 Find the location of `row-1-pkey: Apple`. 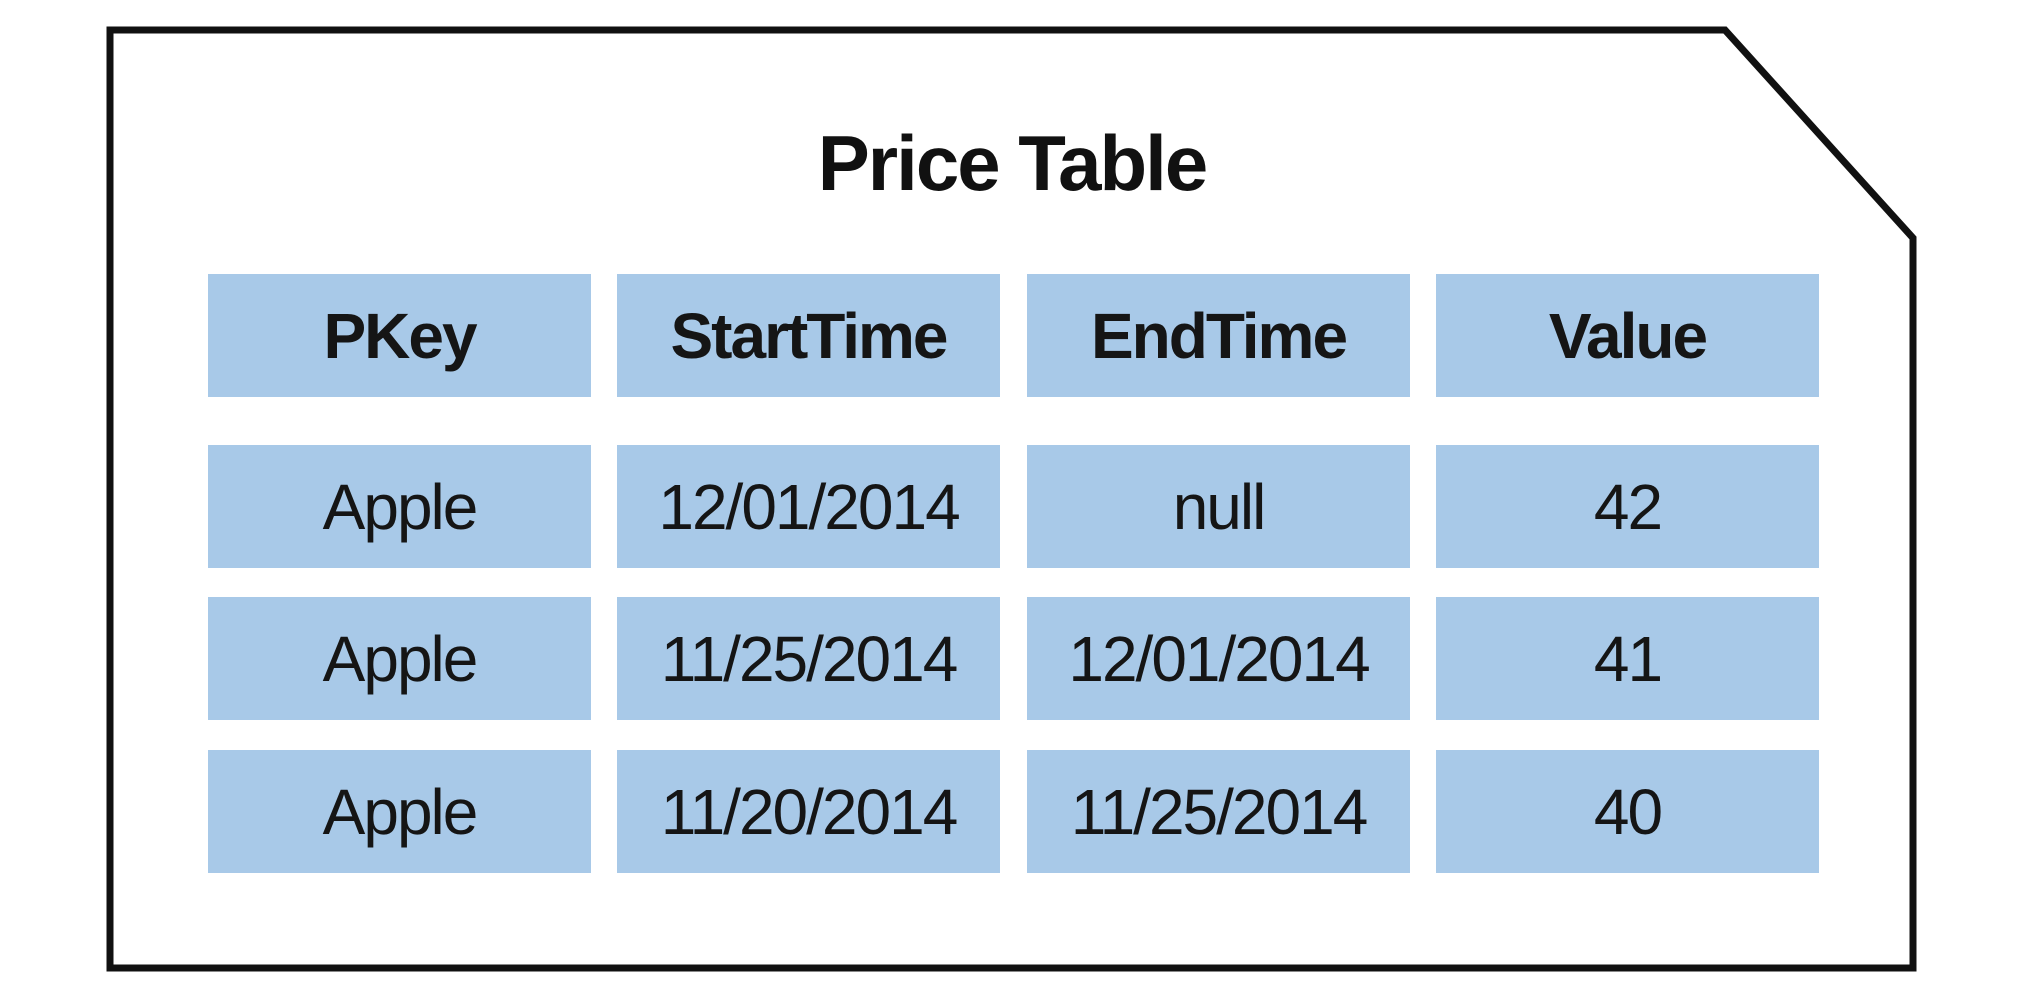

row-1-pkey: Apple is located at coordinates (399, 506).